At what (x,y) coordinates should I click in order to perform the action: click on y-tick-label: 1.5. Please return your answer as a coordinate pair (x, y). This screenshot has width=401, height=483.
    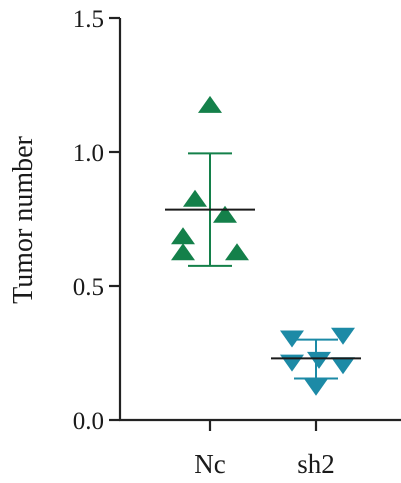
    Looking at the image, I should click on (88, 19).